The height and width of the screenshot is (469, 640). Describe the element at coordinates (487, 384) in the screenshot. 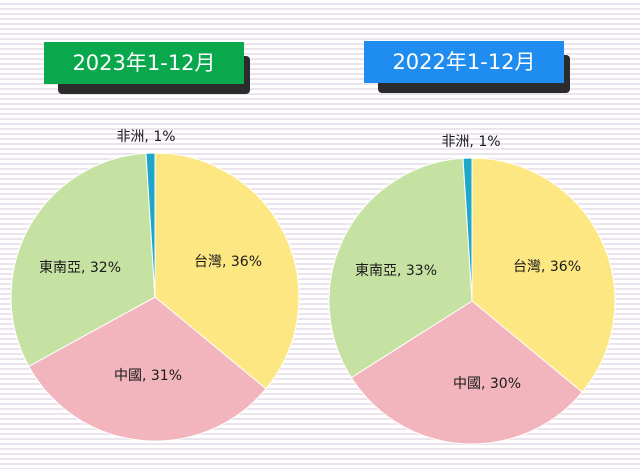

I see `data-label-china: 中國, 30%` at that location.